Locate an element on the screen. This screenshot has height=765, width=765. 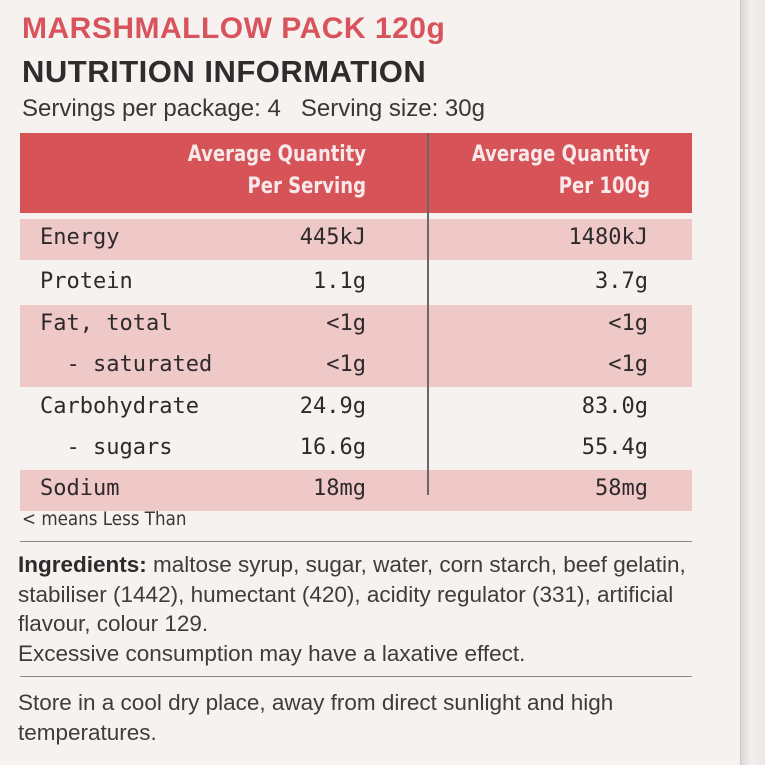
nutrient-name: Carbohydrate is located at coordinates (119, 406).